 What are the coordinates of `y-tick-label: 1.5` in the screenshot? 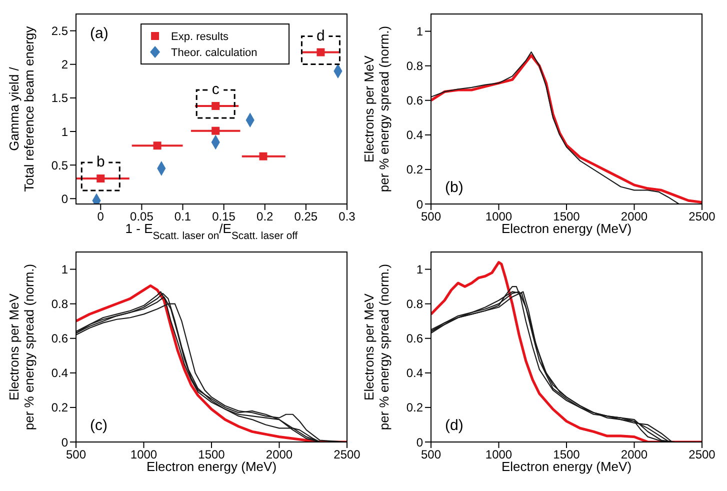 It's located at (59, 98).